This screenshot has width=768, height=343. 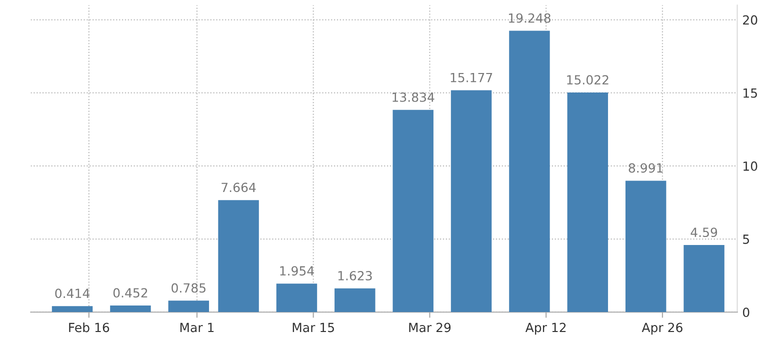 What do you see at coordinates (529, 18) in the screenshot?
I see `data-label: 19.248` at bounding box center [529, 18].